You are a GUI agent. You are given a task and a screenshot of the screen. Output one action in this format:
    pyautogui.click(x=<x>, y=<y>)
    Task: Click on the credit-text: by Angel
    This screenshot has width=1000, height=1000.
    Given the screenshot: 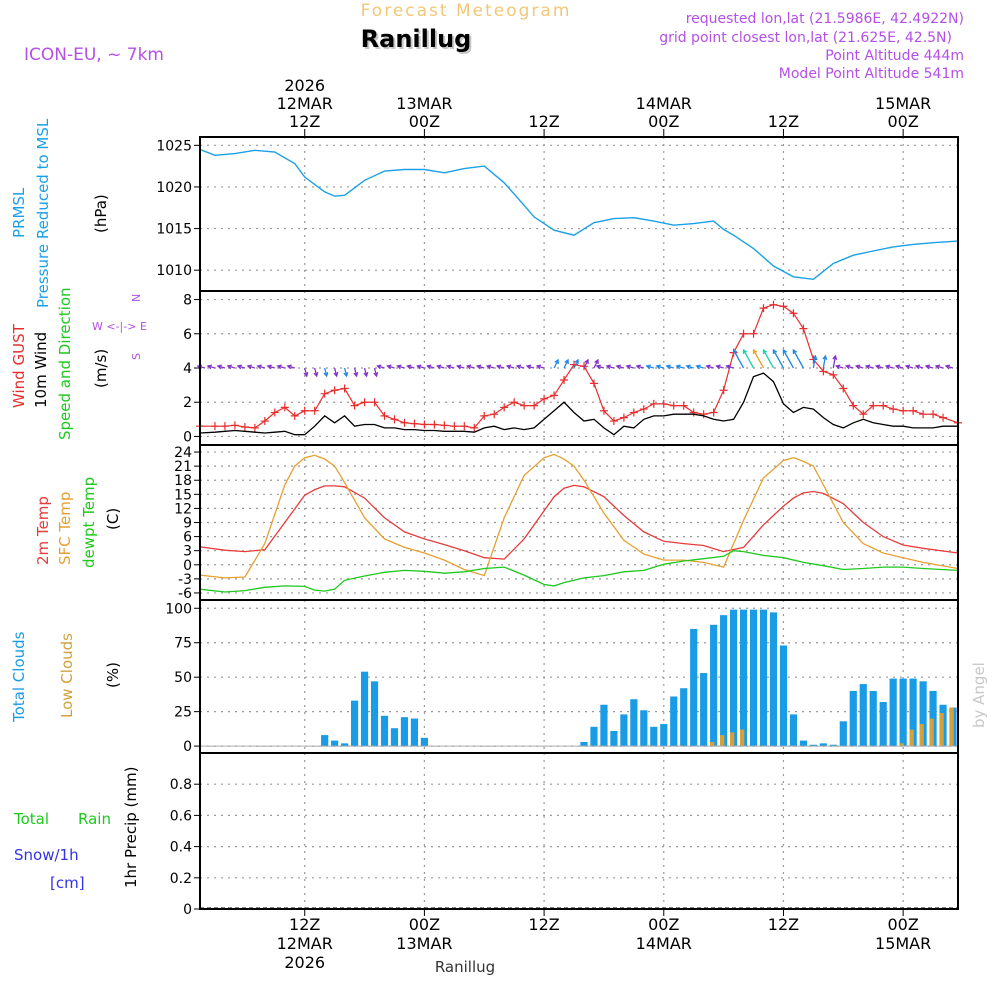 What is the action you would take?
    pyautogui.click(x=979, y=695)
    